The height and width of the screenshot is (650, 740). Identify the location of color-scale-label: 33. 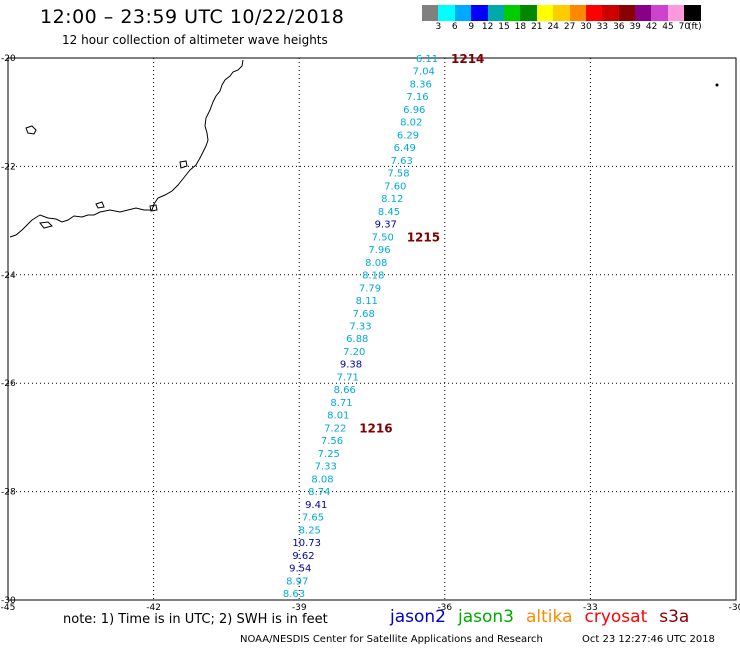
(602, 27).